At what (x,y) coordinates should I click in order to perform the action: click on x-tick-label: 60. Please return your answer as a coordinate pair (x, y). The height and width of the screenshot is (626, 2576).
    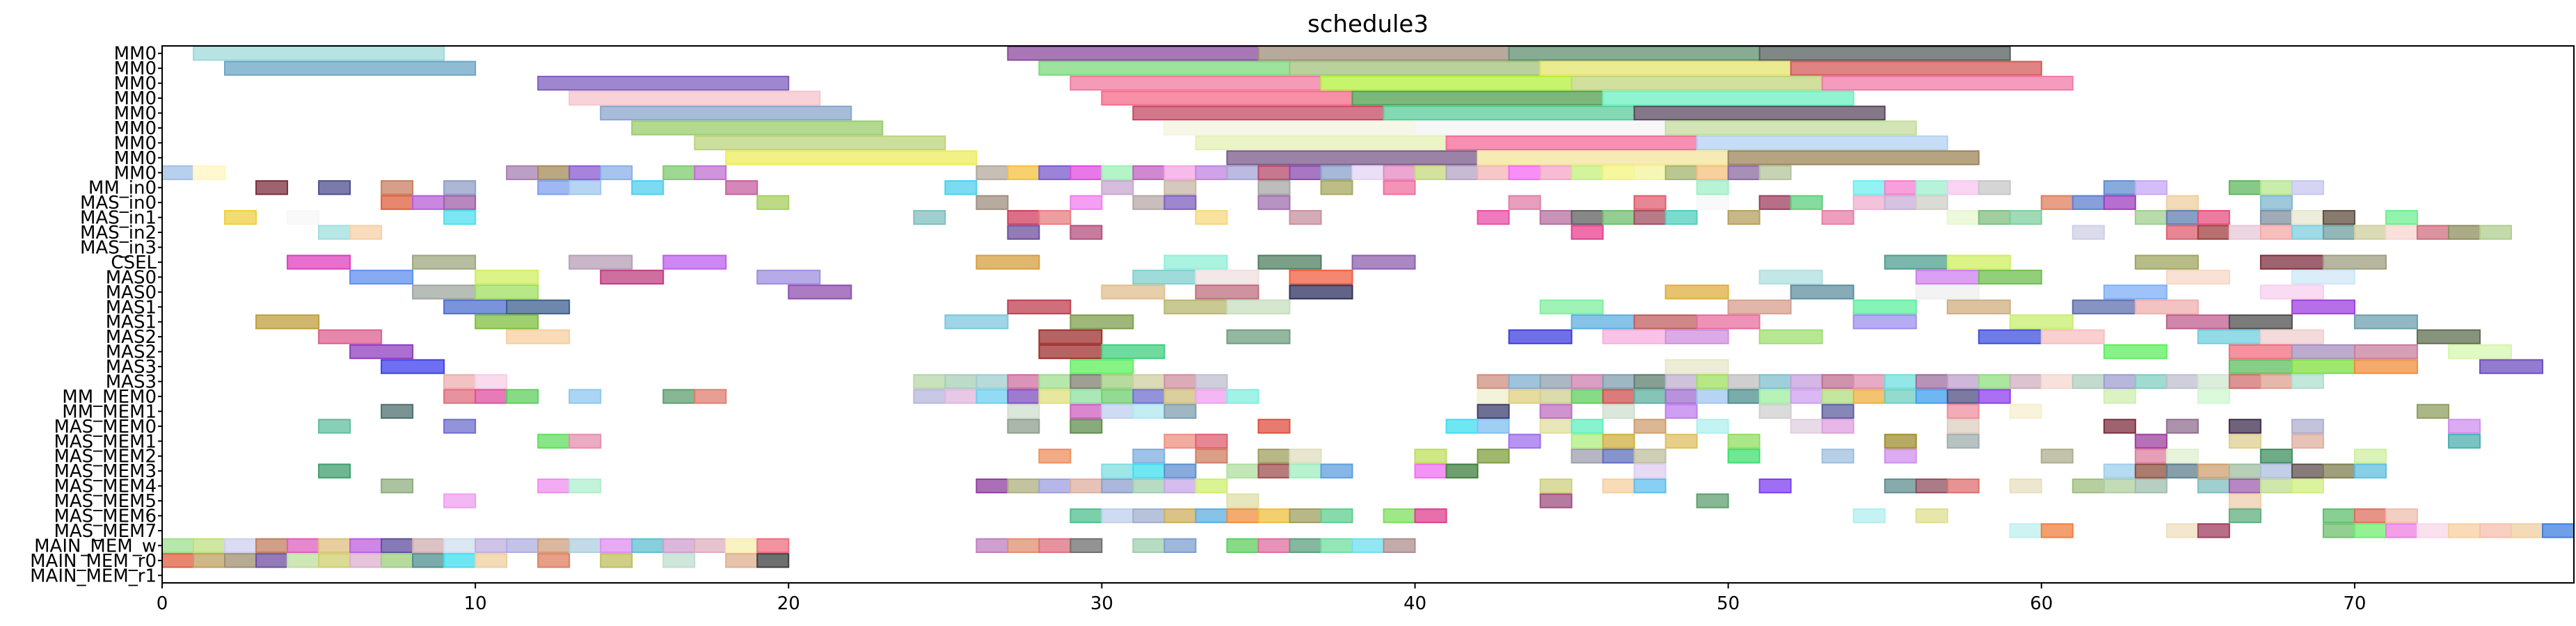
    Looking at the image, I should click on (2041, 603).